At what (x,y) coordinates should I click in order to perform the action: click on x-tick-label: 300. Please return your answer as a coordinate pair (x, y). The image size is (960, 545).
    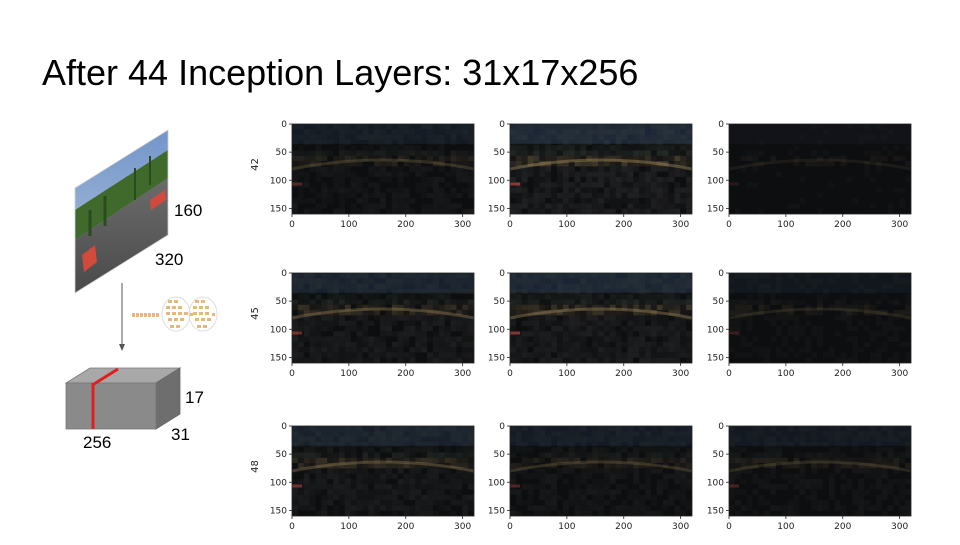
    Looking at the image, I should click on (680, 527).